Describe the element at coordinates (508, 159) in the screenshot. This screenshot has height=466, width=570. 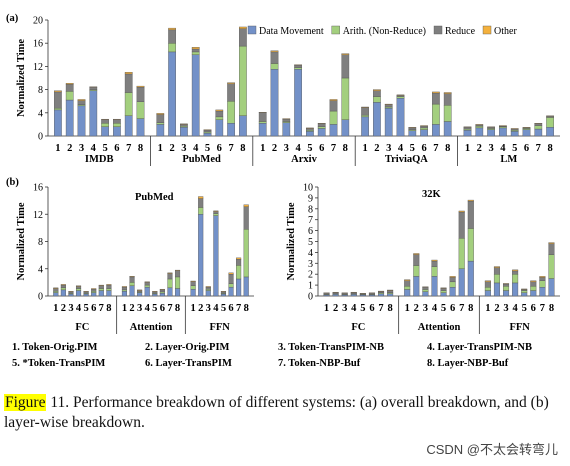
I see `group-label: LM` at that location.